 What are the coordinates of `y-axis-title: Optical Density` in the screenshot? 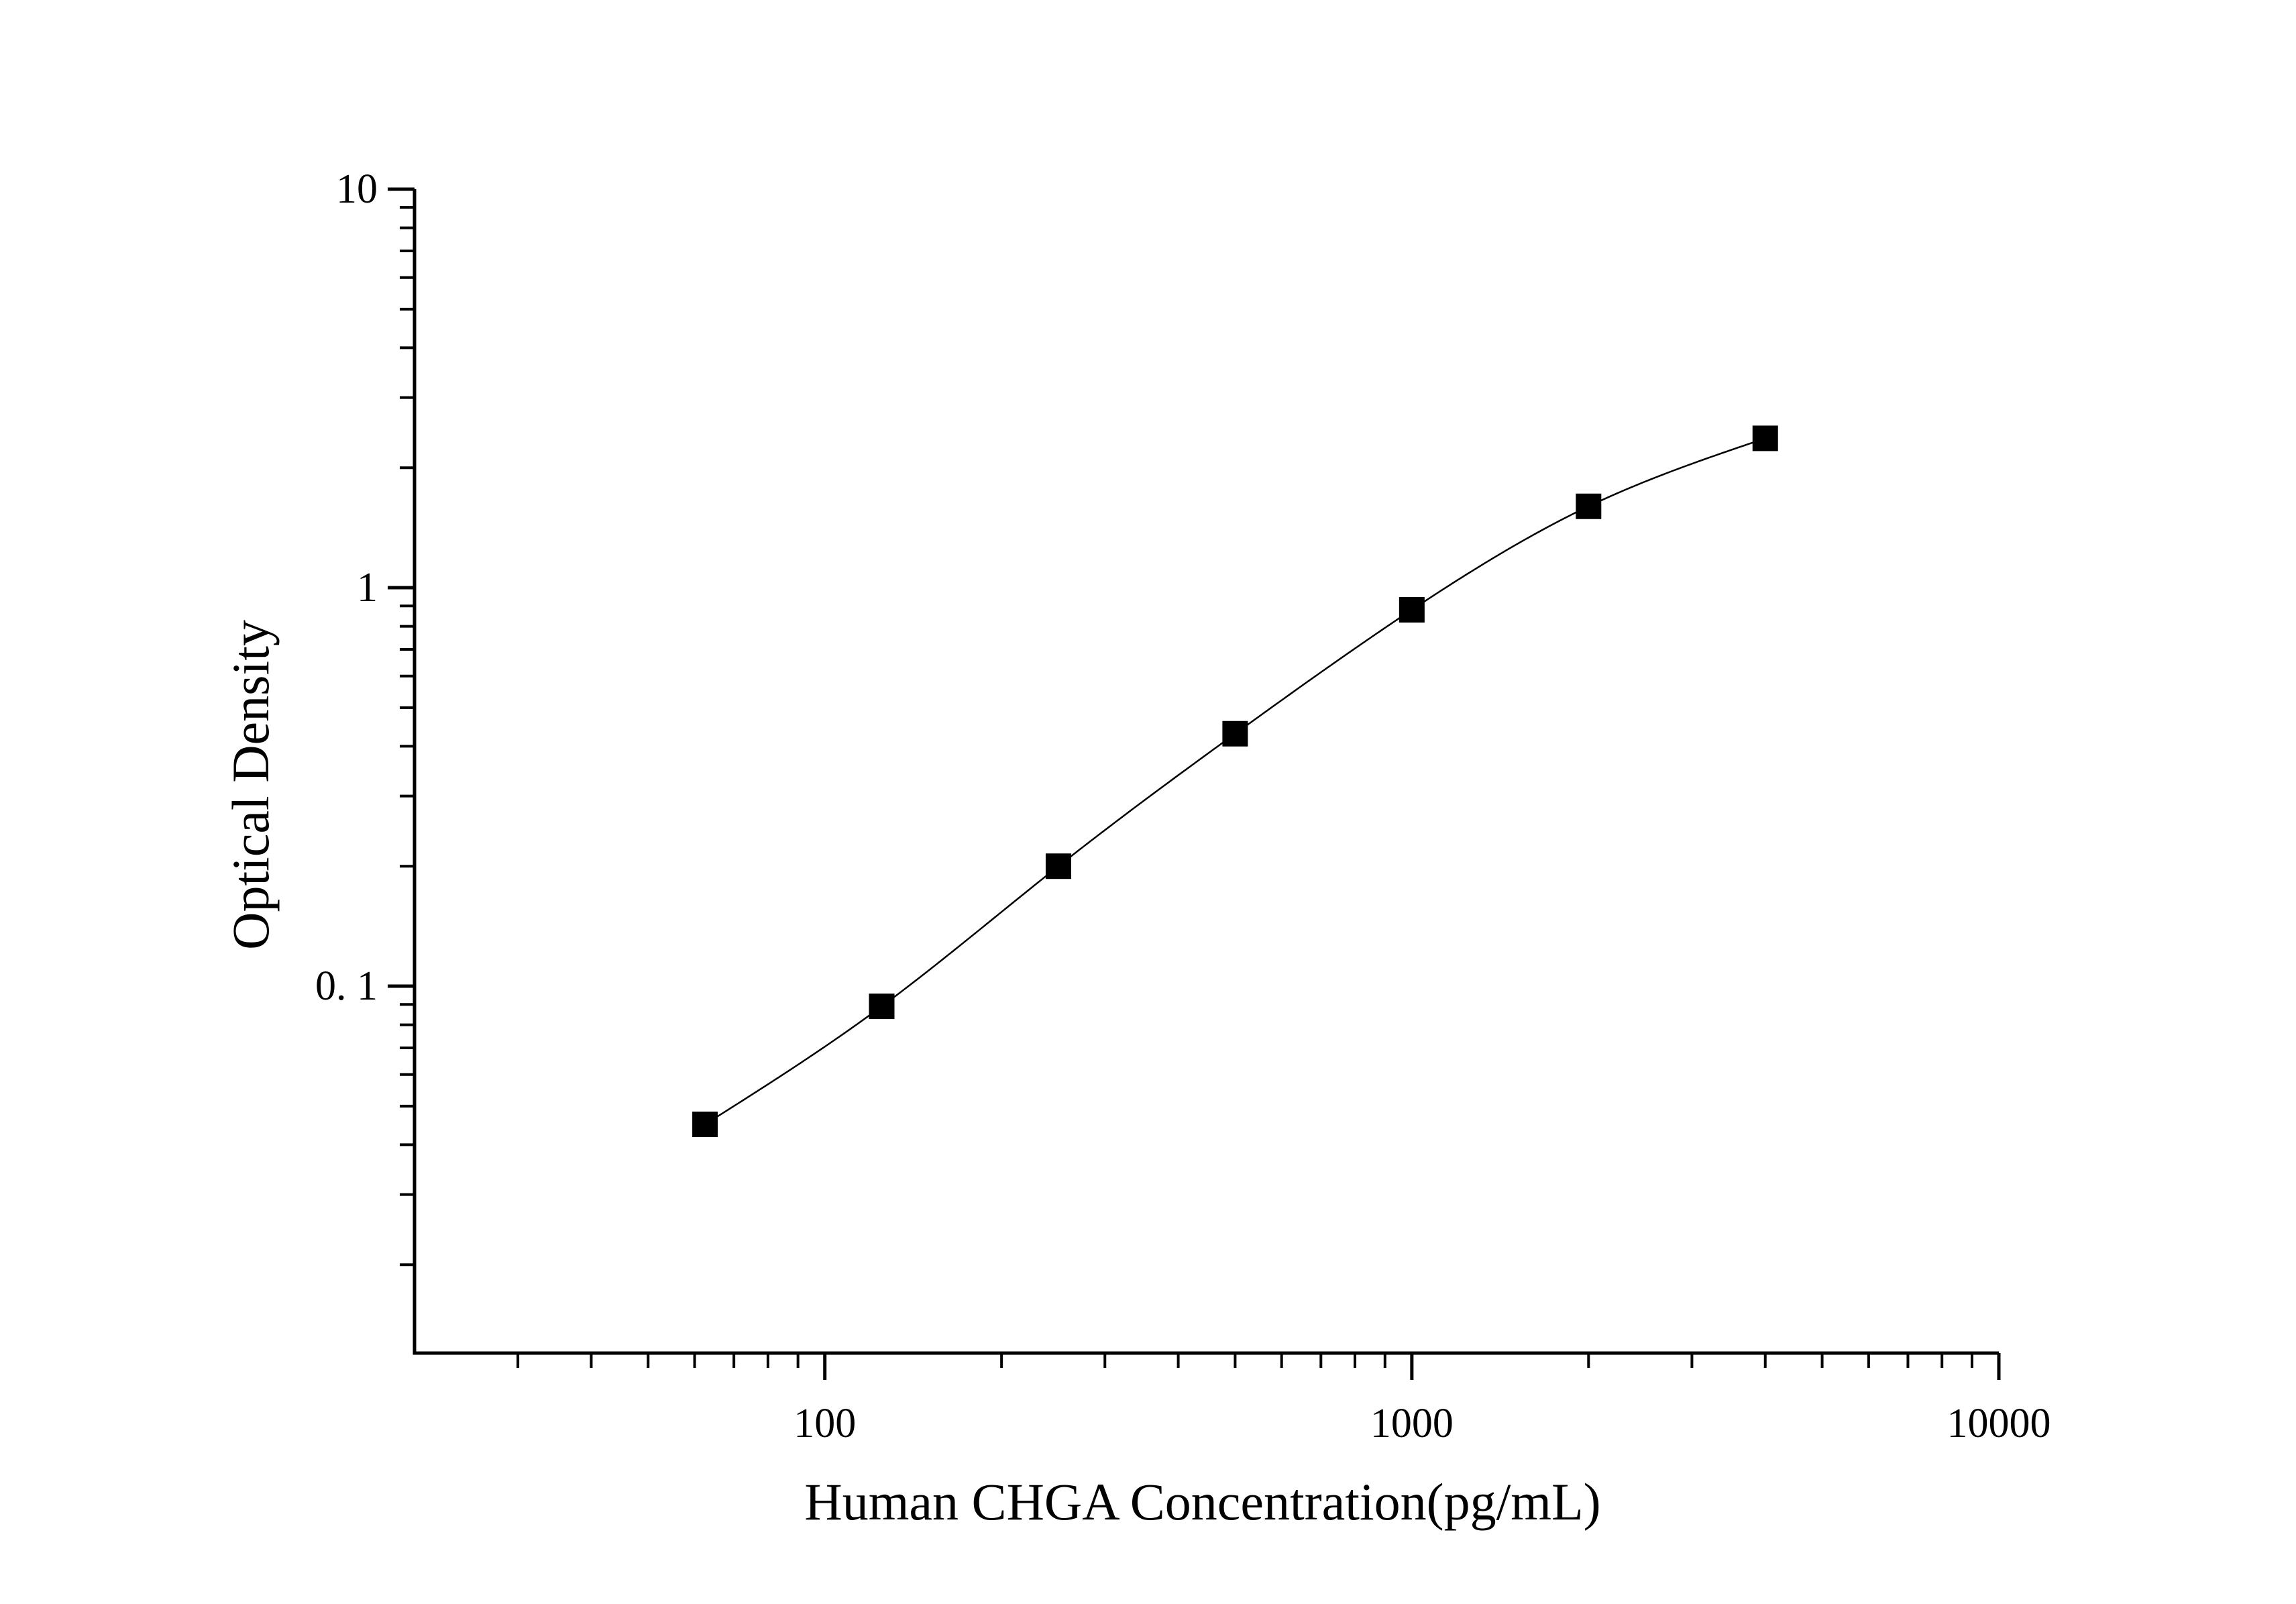 It's located at (251, 785).